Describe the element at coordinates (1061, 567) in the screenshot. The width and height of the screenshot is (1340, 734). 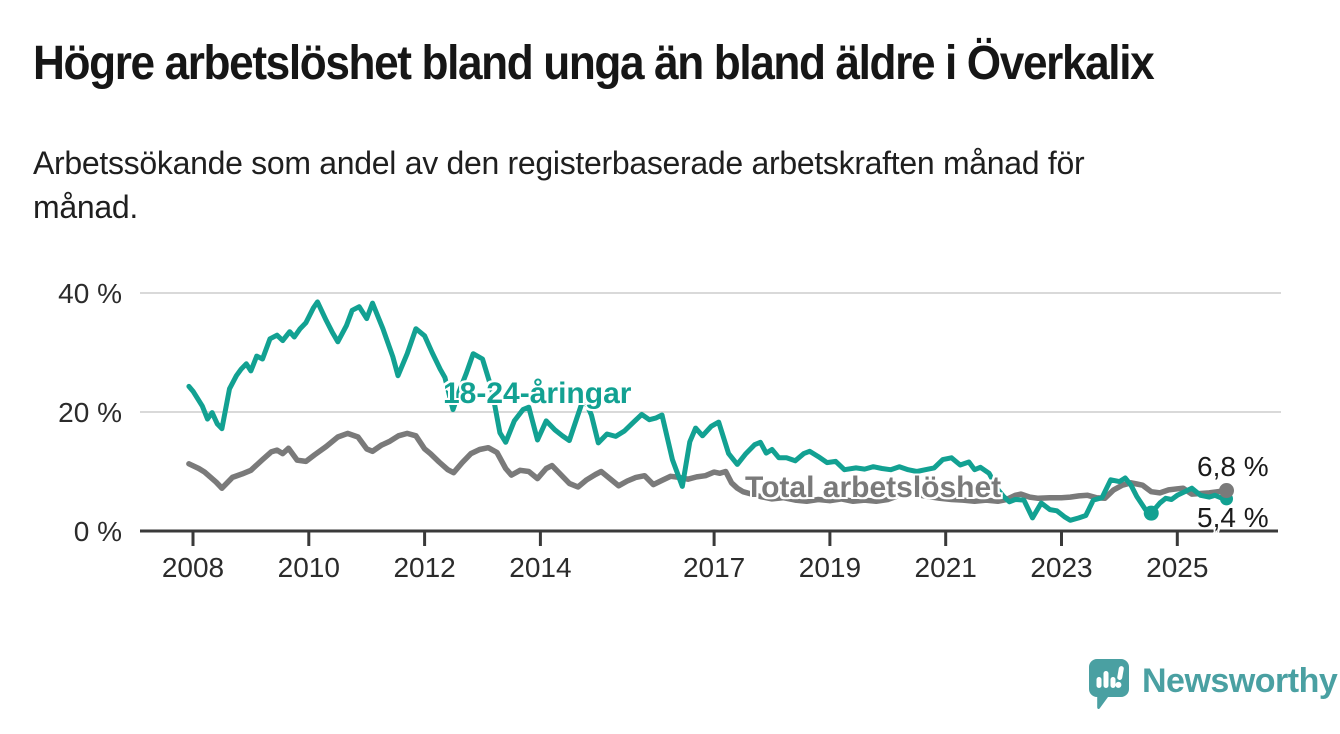
I see `x-tick-label: 2023` at that location.